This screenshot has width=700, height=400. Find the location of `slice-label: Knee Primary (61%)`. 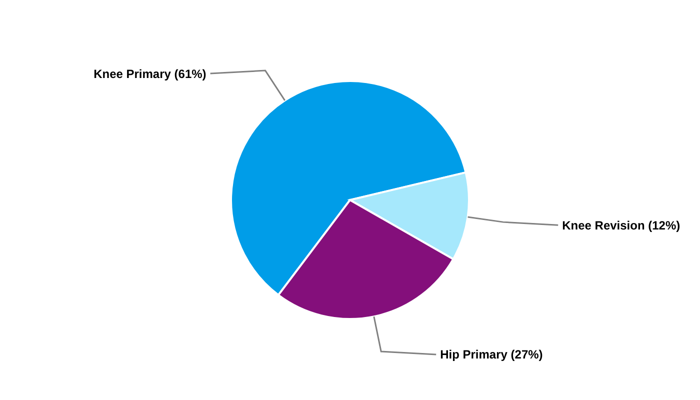

slice-label: Knee Primary (61%) is located at coordinates (150, 73).